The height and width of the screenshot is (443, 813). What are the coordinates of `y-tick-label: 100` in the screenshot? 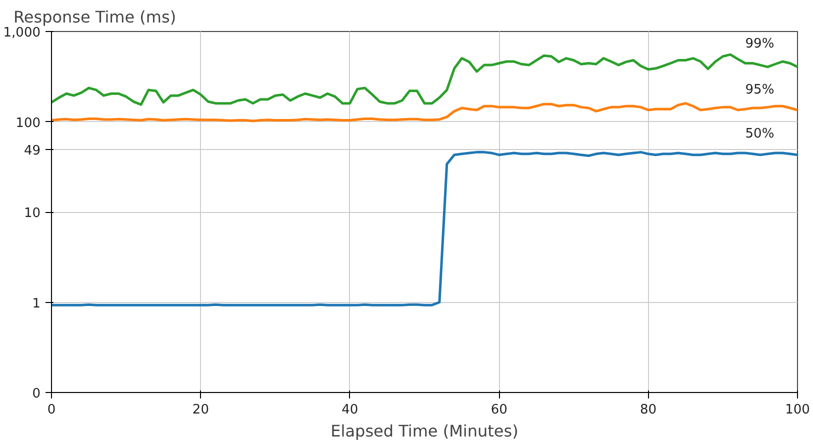 It's located at (28, 123).